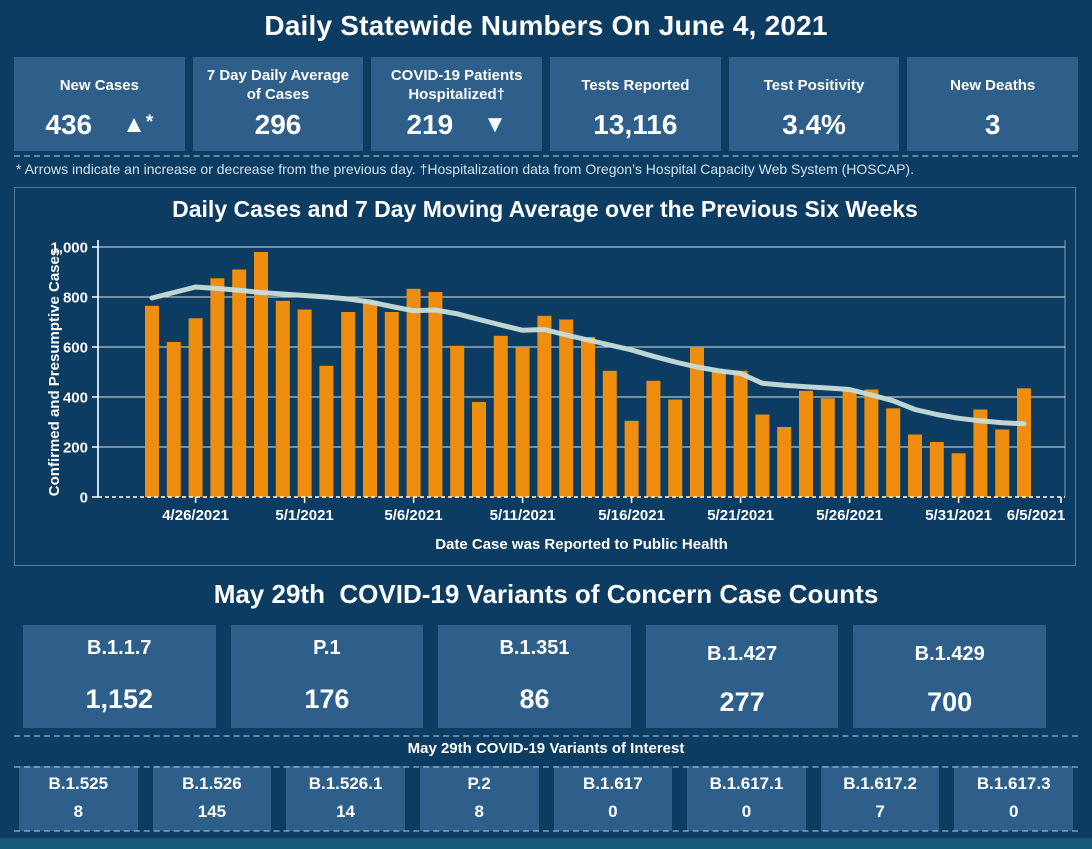 Image resolution: width=1092 pixels, height=849 pixels. What do you see at coordinates (457, 104) in the screenshot?
I see `kpi-card-2: COVID-19 Patients Hospitalized† 219 ▼` at bounding box center [457, 104].